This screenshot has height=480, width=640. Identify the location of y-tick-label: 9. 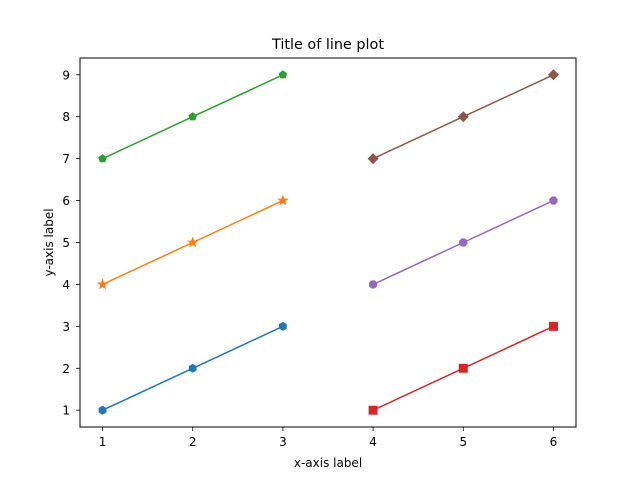
(66, 75).